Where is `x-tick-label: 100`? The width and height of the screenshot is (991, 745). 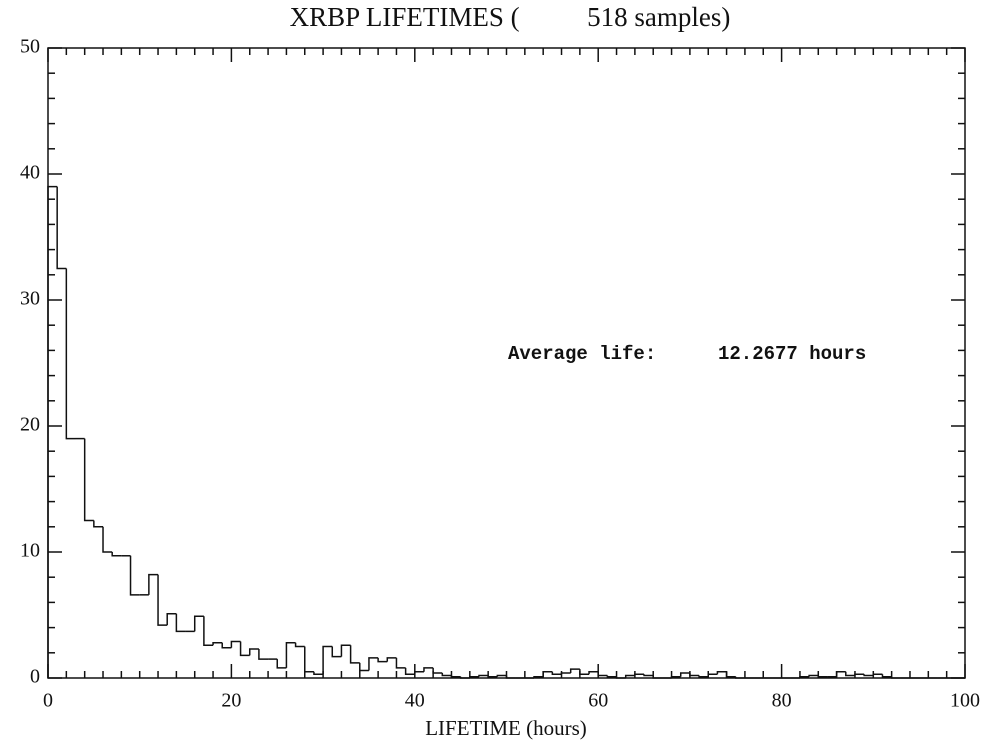 x-tick-label: 100 is located at coordinates (965, 701).